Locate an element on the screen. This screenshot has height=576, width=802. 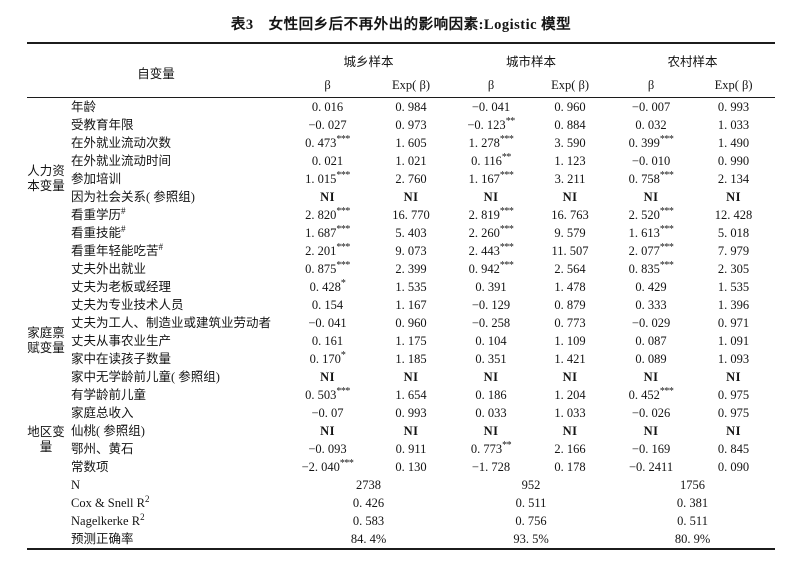
row-label: 丈夫外出就业 is located at coordinates (175, 269).